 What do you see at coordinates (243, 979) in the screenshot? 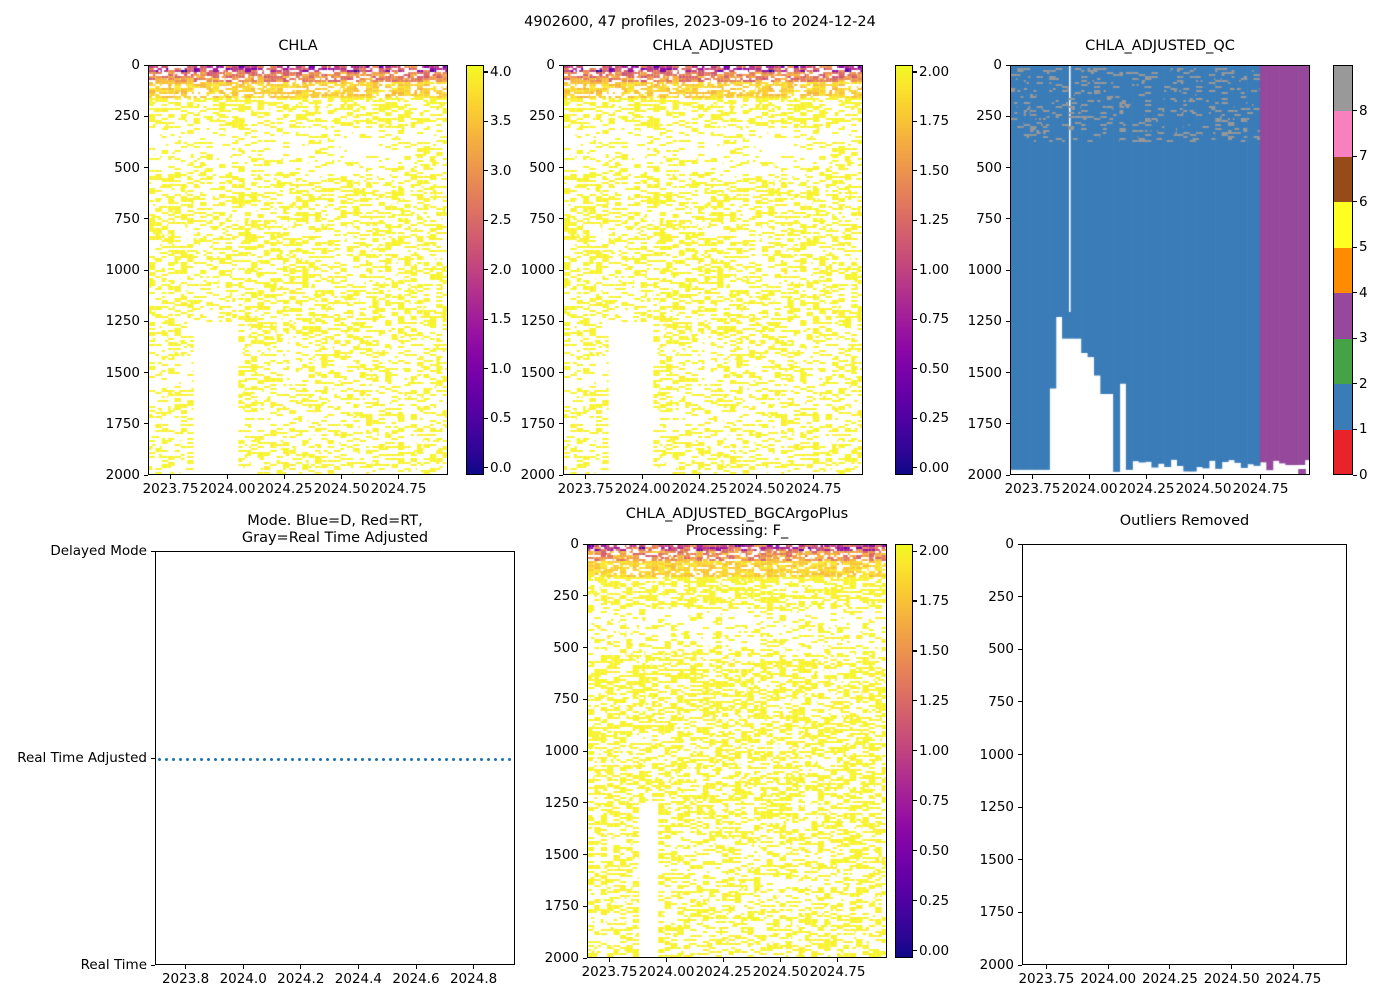
I see `x-tick-label: 2024.0` at bounding box center [243, 979].